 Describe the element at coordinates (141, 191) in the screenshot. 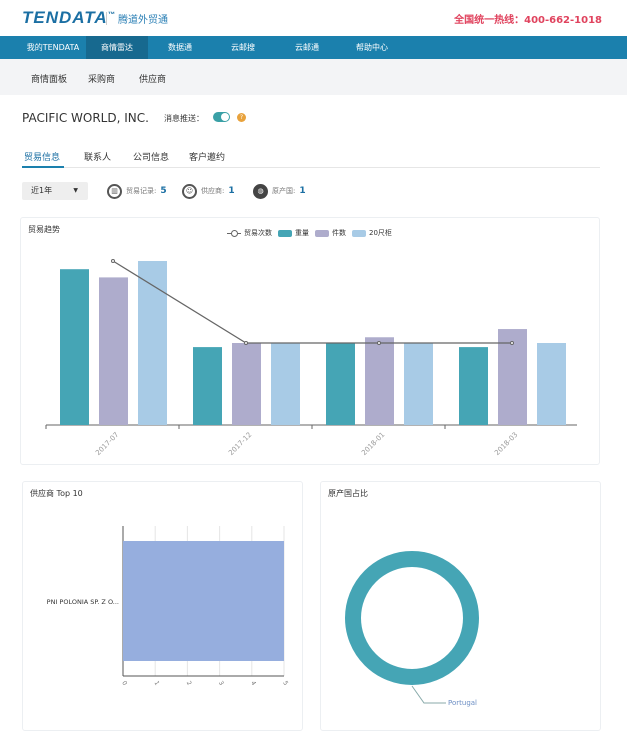

I see `stat-label: 贸易记录:` at that location.